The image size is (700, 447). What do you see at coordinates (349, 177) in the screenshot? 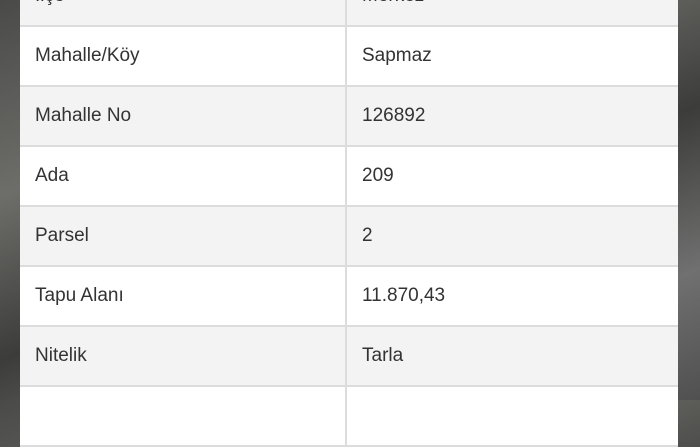
I see `table-row: Ada 209` at bounding box center [349, 177].